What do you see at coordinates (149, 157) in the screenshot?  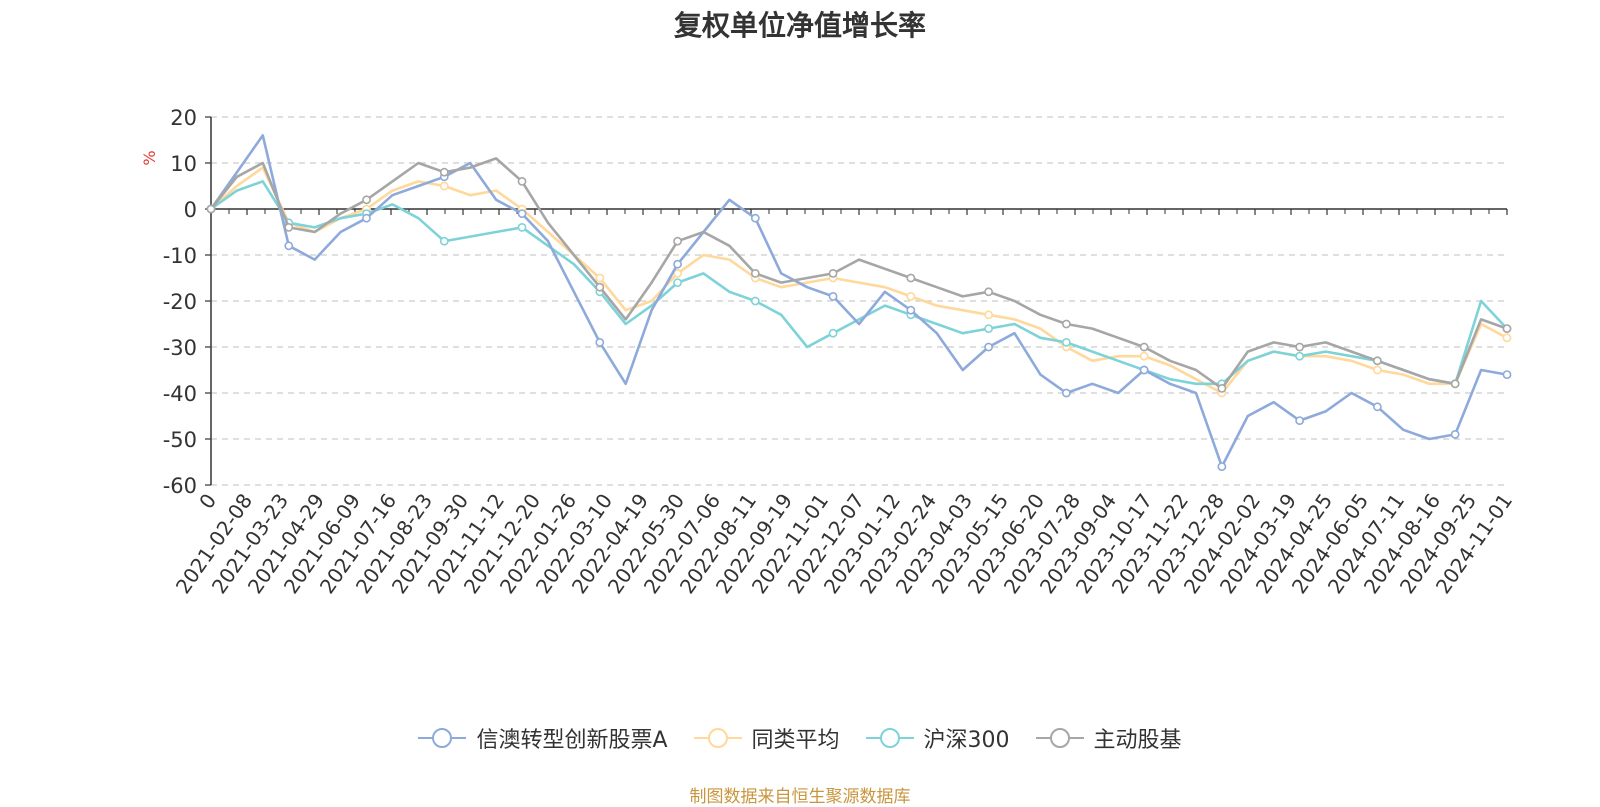 I see `y-axis-unit-label: %` at bounding box center [149, 157].